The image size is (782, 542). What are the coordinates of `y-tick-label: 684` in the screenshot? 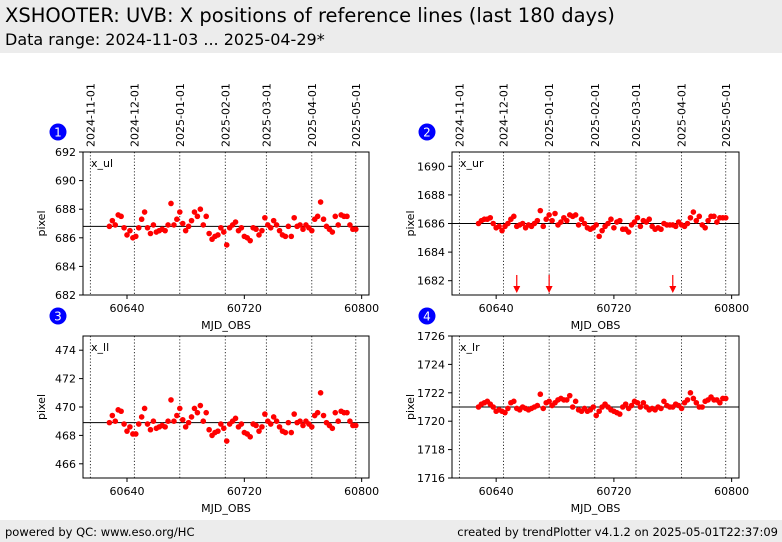 It's located at (65, 266).